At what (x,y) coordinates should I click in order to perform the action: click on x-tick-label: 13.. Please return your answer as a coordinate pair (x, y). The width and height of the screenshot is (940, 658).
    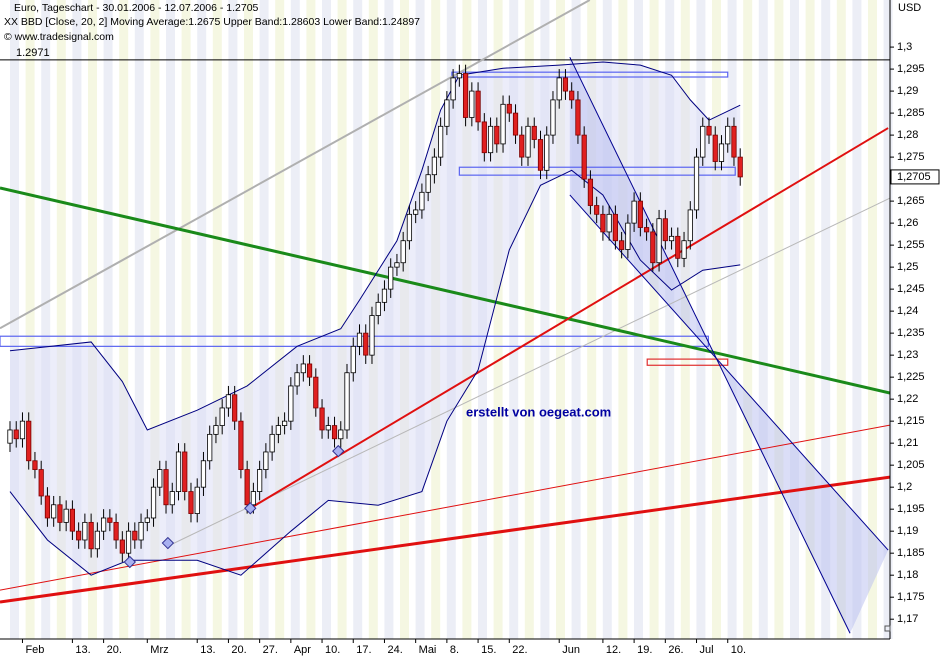
    Looking at the image, I should click on (82, 650).